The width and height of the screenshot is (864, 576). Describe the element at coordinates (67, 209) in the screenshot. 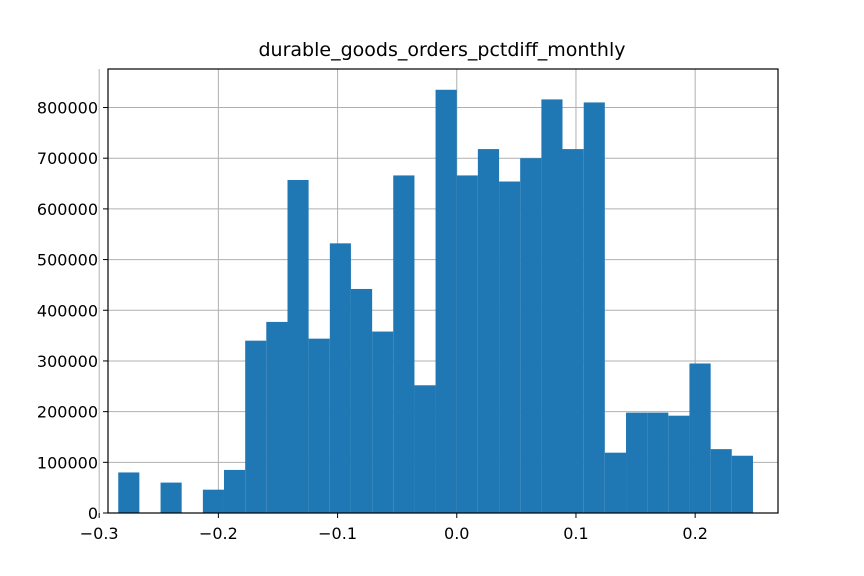

I see `y-tick-label: 600000` at that location.